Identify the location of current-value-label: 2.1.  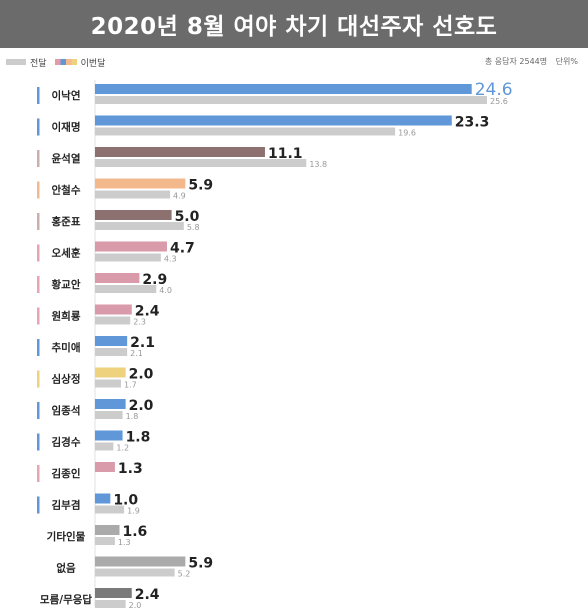
(142, 343).